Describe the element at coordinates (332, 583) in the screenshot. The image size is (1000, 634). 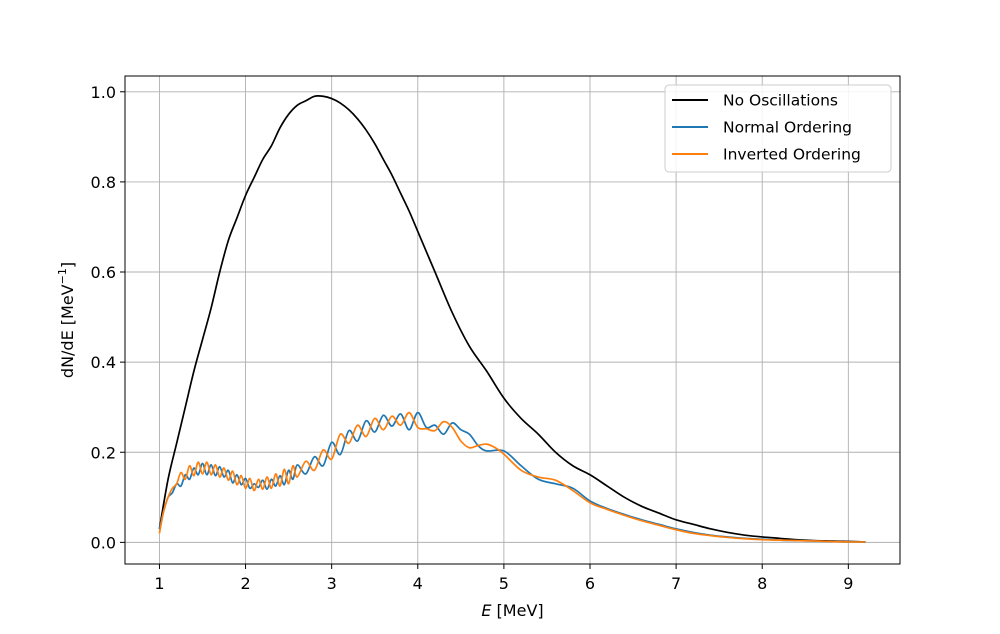
I see `x-tick-label: 3` at that location.